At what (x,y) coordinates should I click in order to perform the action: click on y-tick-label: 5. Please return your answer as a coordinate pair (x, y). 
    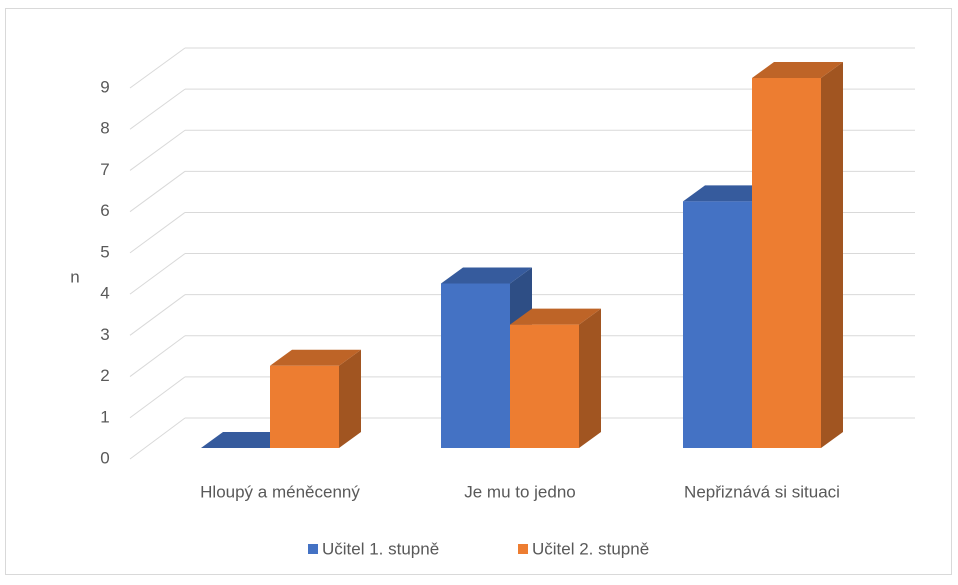
    Looking at the image, I should click on (104, 251).